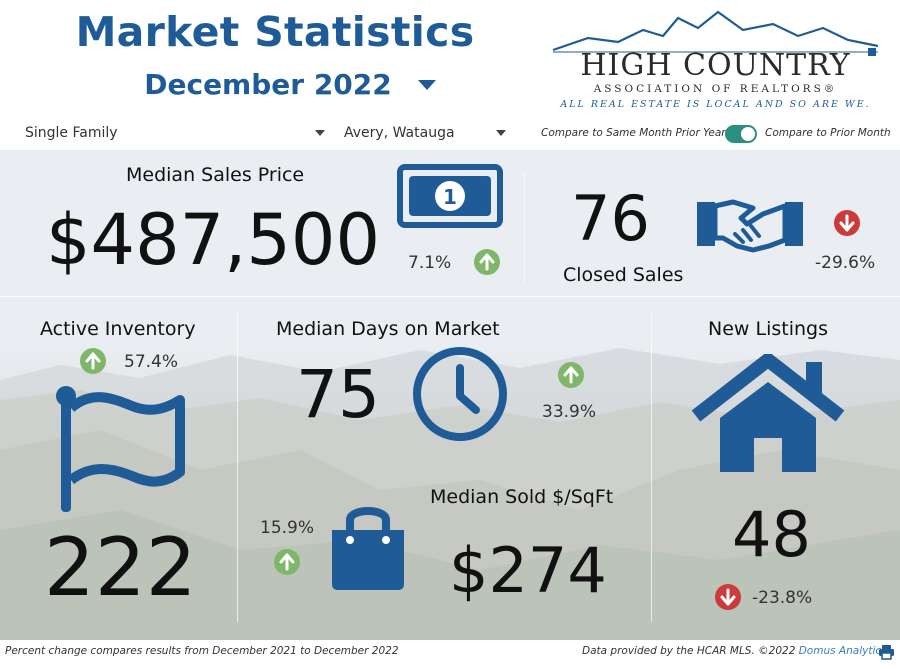  Describe the element at coordinates (842, 651) in the screenshot. I see `domus-analytics-link: Domus Analytics` at that location.